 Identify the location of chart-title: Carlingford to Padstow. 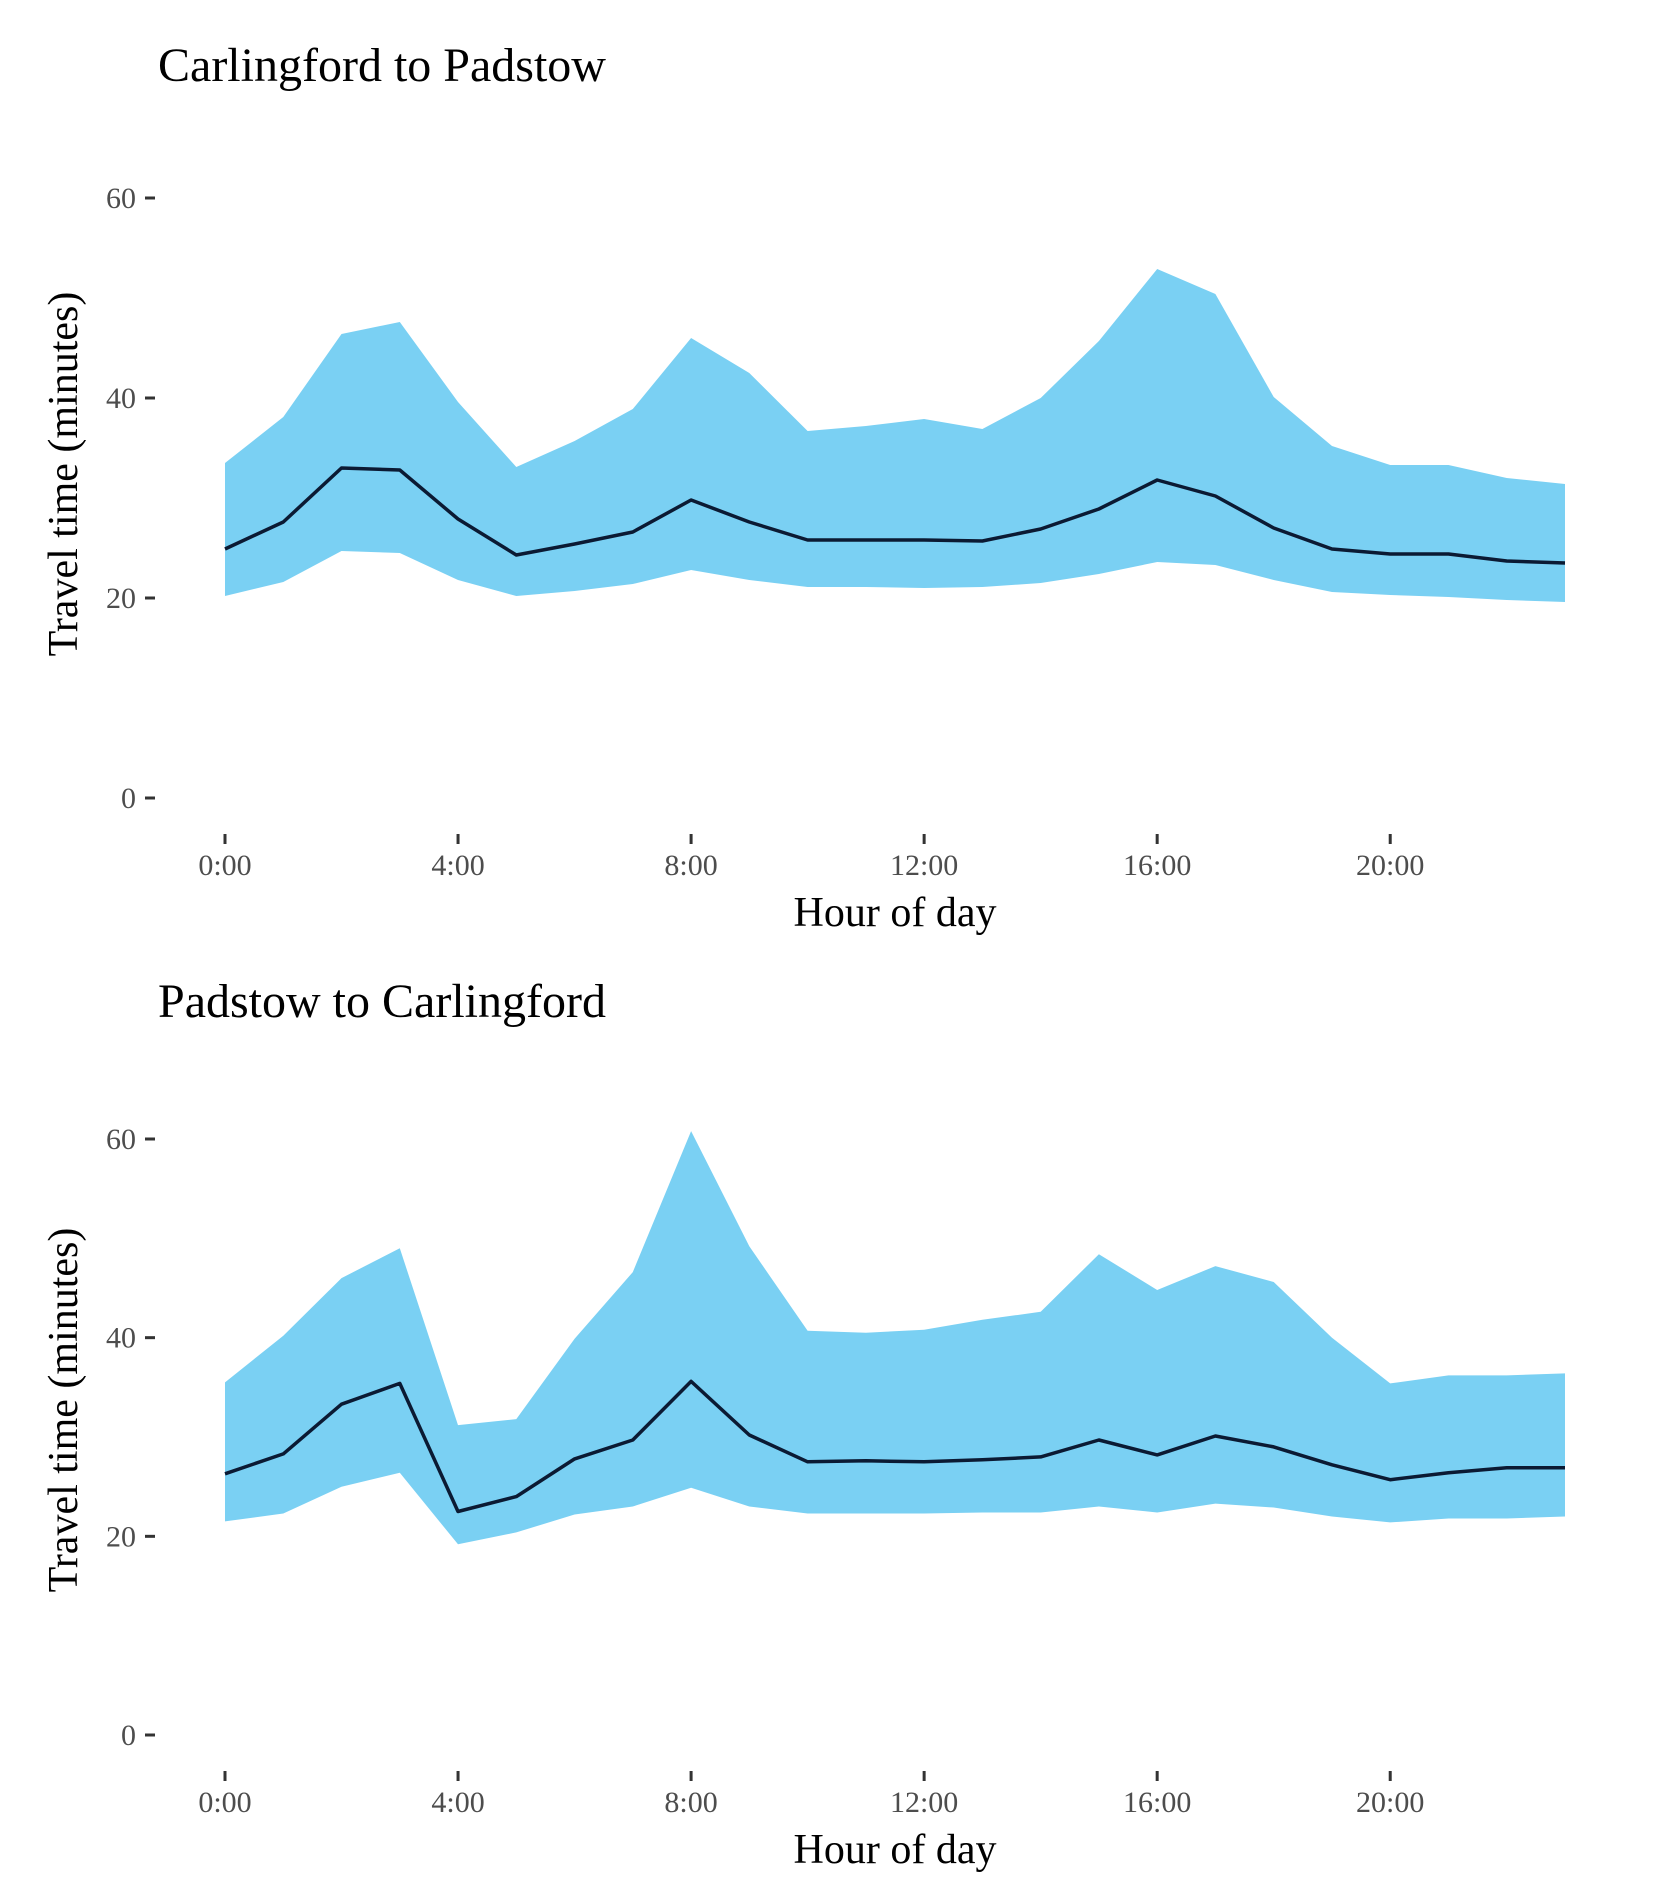
(382, 65).